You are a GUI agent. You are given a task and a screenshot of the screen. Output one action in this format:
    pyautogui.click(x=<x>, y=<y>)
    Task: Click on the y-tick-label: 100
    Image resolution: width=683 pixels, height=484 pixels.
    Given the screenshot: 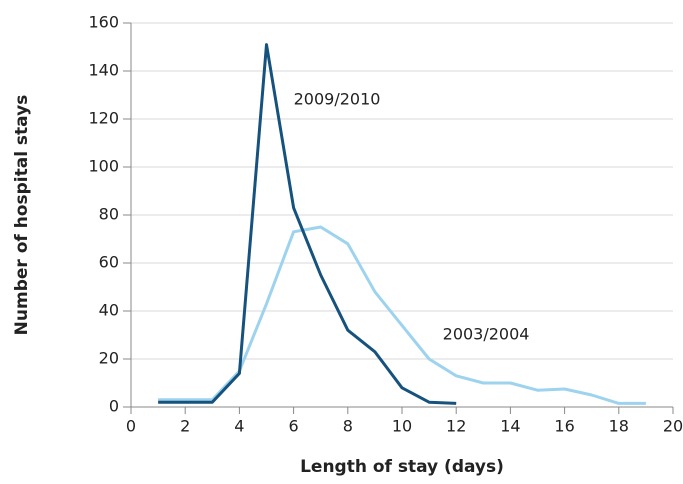 What is the action you would take?
    pyautogui.click(x=103, y=166)
    